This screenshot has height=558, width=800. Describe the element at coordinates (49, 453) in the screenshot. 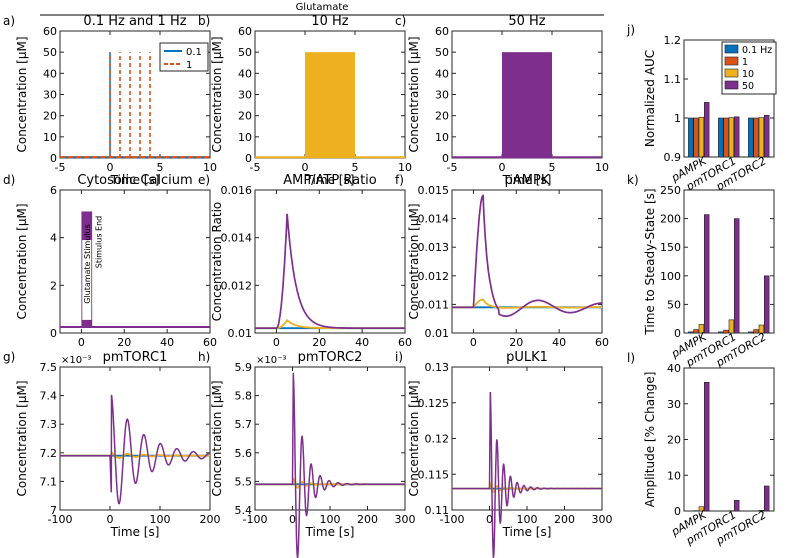

I see `ytick-label: 7.2` at that location.